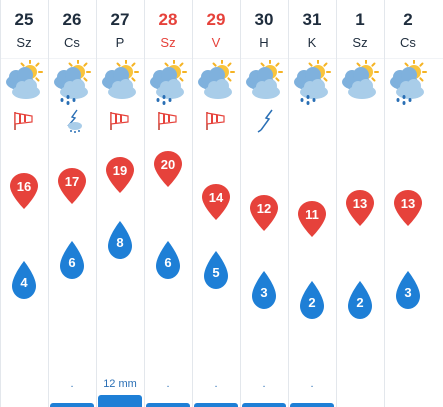 The height and width of the screenshot is (407, 443). Describe the element at coordinates (120, 19) in the screenshot. I see `day-date: 27` at that location.